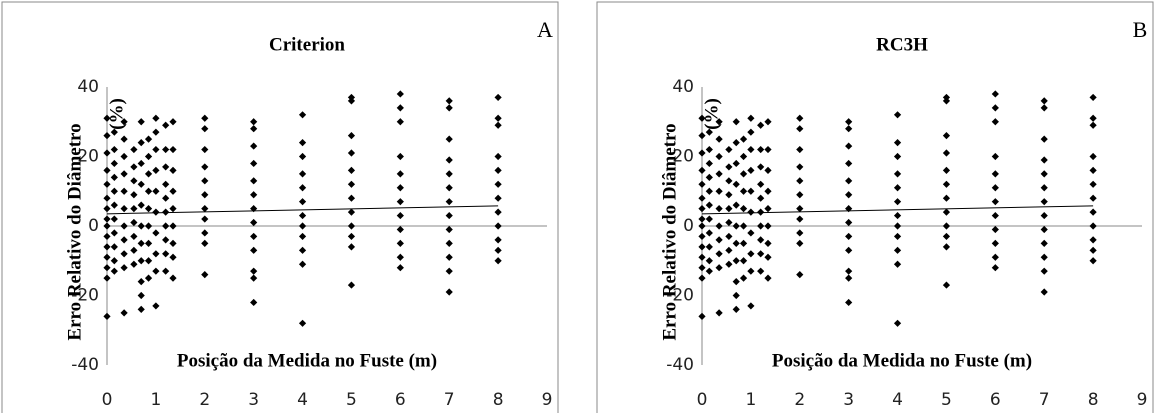 The height and width of the screenshot is (413, 1155). I want to click on y-tick-label: -20, so click(85, 296).